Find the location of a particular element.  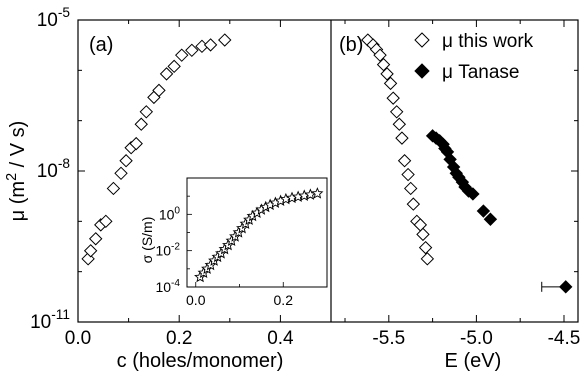

x-axis-label-a: c (holes/monomer) is located at coordinates (200, 361).